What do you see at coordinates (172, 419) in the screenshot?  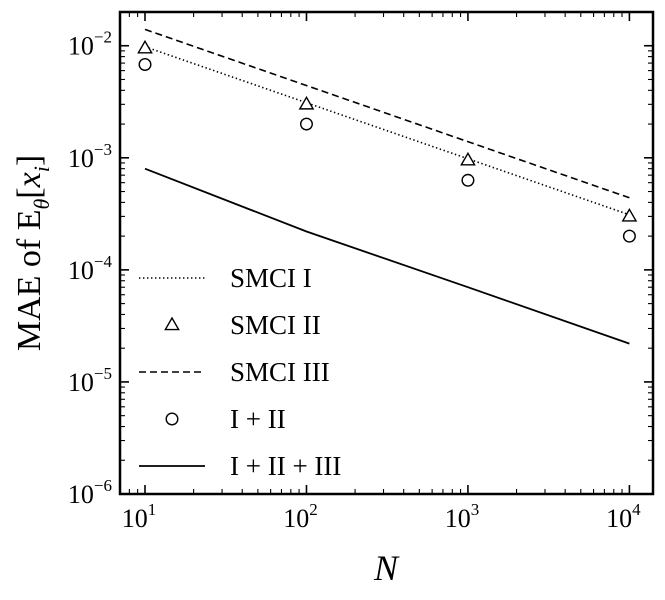 I see `legend-circle-swatch` at bounding box center [172, 419].